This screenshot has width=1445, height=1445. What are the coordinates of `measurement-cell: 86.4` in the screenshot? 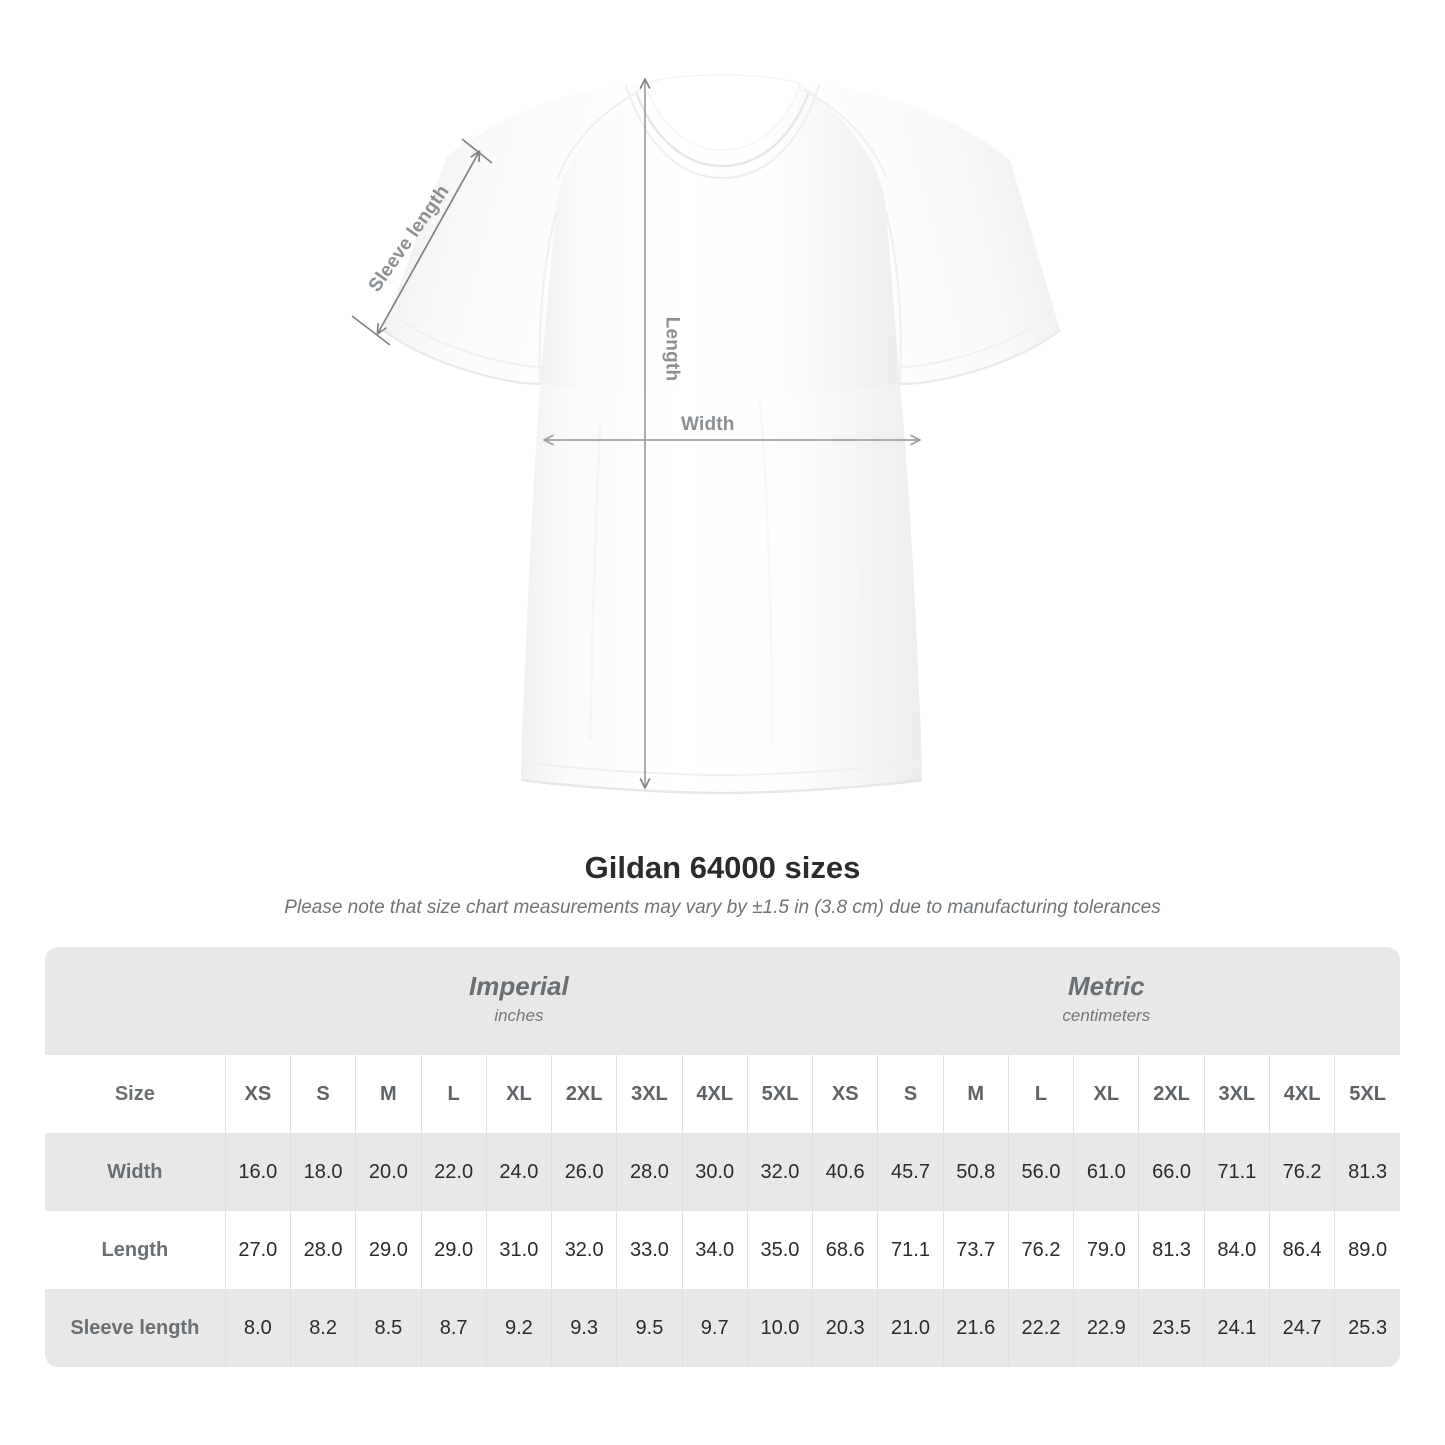 It's located at (1301, 1250).